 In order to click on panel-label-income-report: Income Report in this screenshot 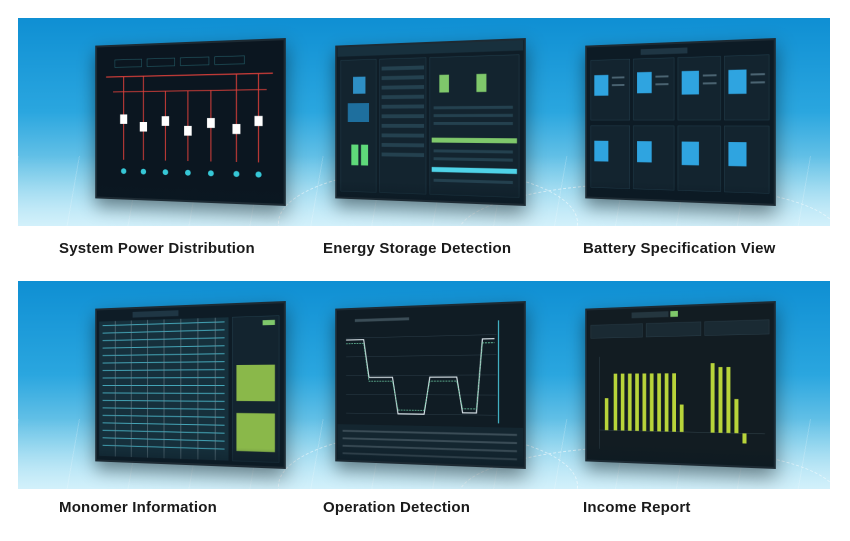, I will do `click(637, 507)`.